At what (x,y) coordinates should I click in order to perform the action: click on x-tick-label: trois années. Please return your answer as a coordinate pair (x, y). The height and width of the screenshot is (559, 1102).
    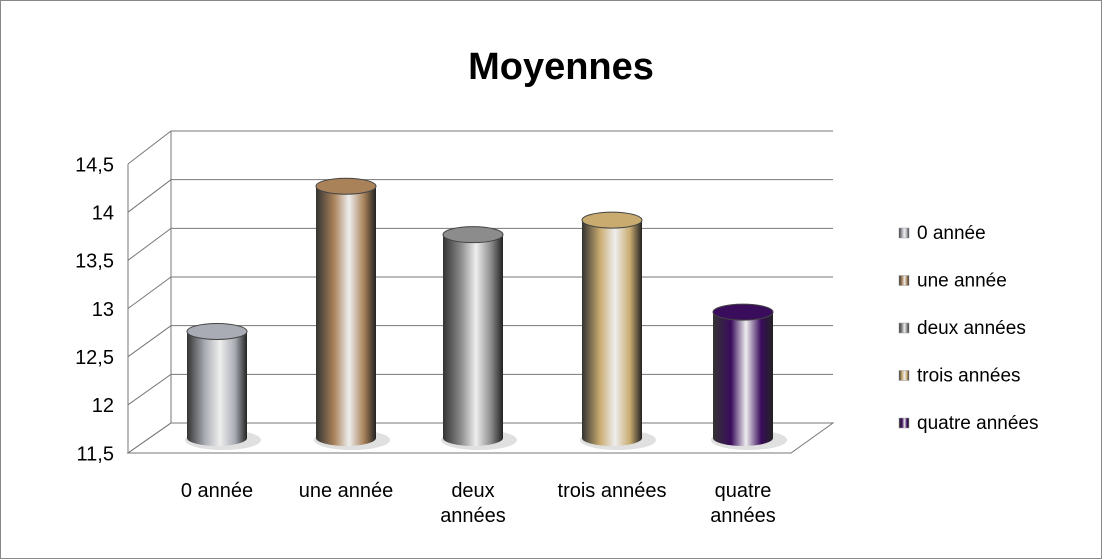
    Looking at the image, I should click on (612, 491).